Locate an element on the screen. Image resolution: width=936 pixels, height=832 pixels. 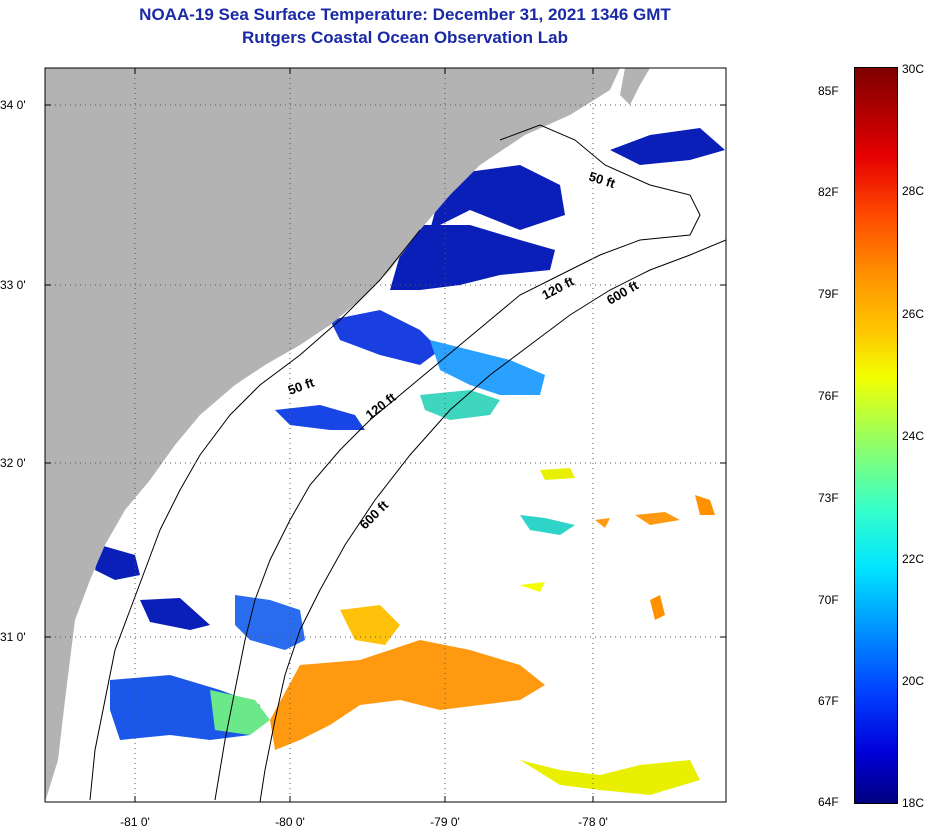
lat-label-31: 31 0' is located at coordinates (13, 637).